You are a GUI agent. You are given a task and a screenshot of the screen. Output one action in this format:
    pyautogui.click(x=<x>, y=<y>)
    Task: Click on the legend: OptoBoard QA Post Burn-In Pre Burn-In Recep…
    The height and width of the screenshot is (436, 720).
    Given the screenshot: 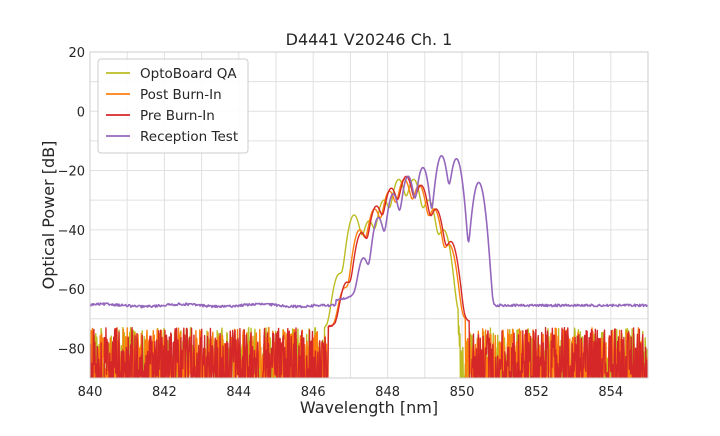 What is the action you would take?
    pyautogui.click(x=173, y=106)
    